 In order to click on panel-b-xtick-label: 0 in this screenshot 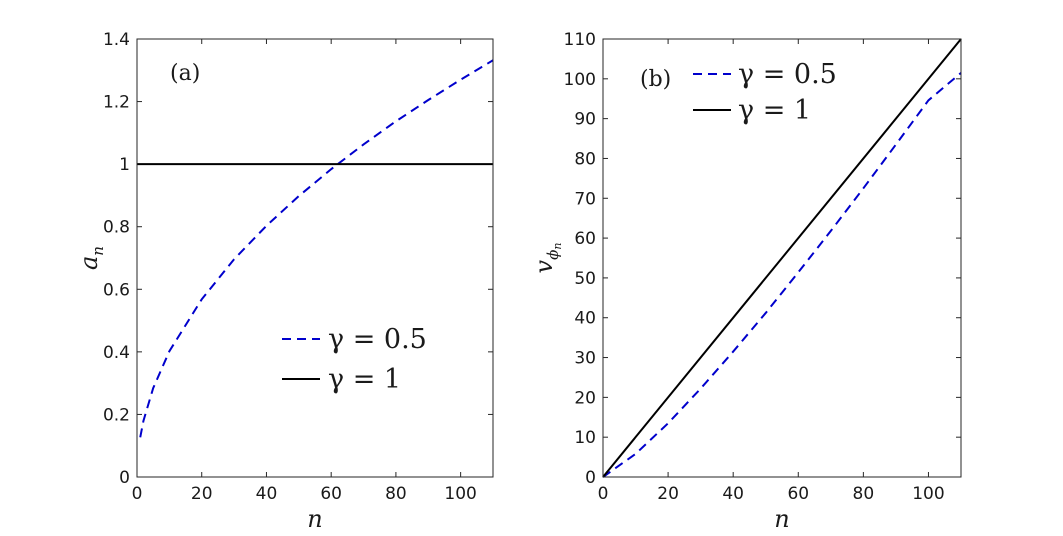, I will do `click(603, 494)`.